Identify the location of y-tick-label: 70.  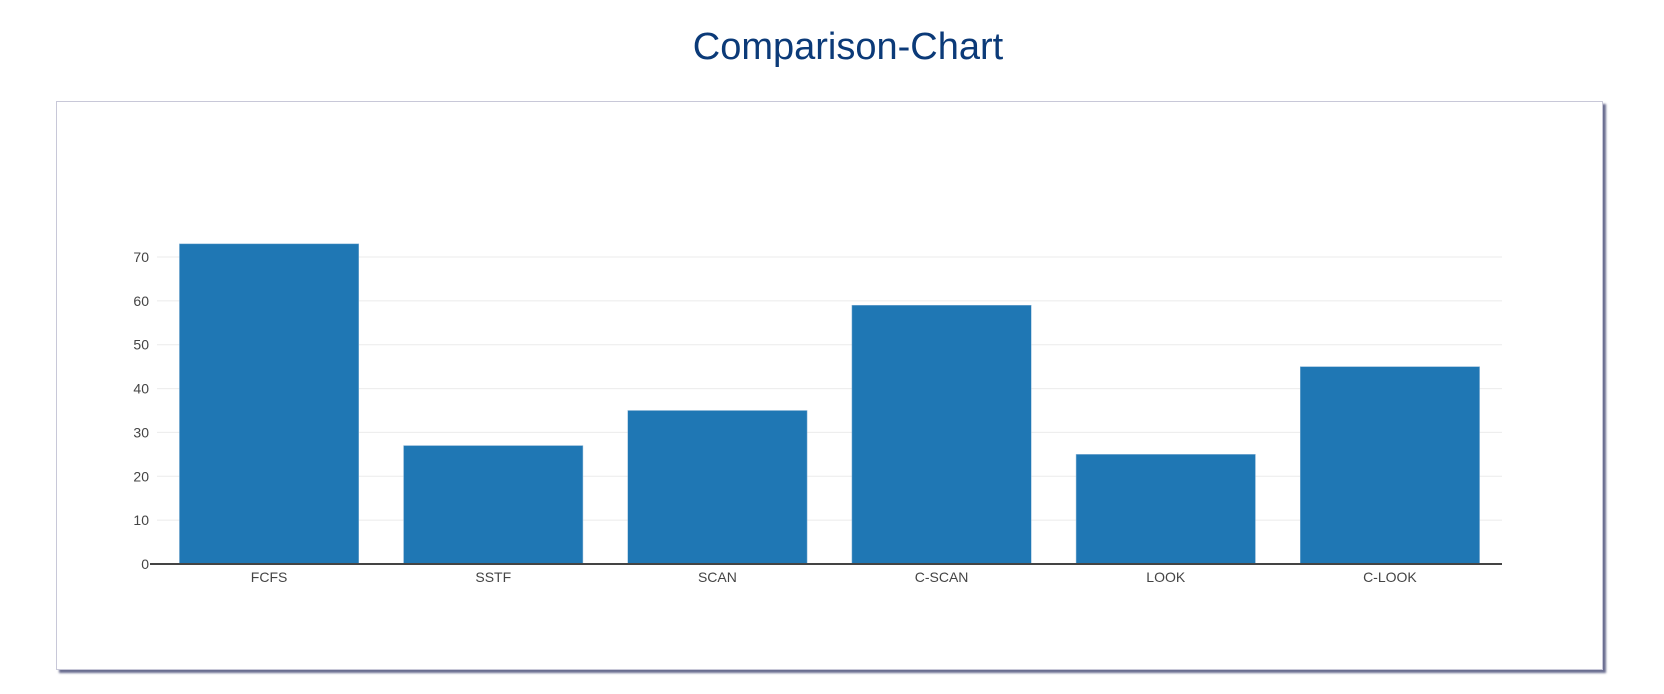
(141, 257).